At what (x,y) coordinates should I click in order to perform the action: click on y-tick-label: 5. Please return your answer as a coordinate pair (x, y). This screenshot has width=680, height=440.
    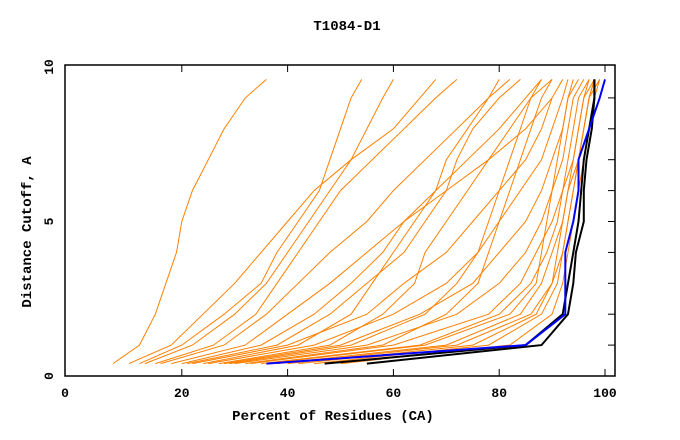
    Looking at the image, I should click on (49, 221).